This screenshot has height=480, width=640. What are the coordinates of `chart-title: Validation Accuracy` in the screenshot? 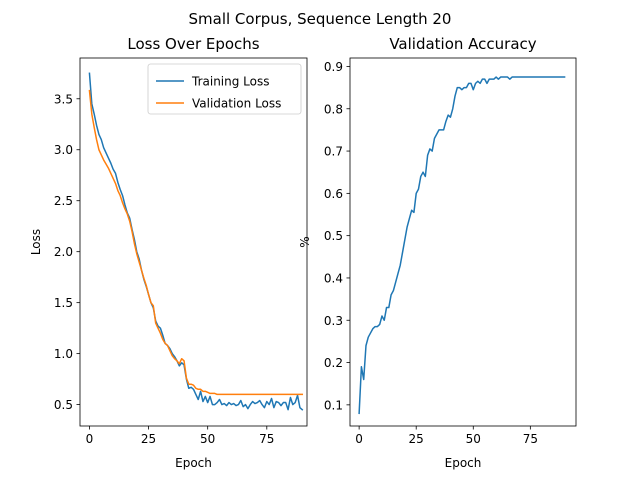 It's located at (462, 44).